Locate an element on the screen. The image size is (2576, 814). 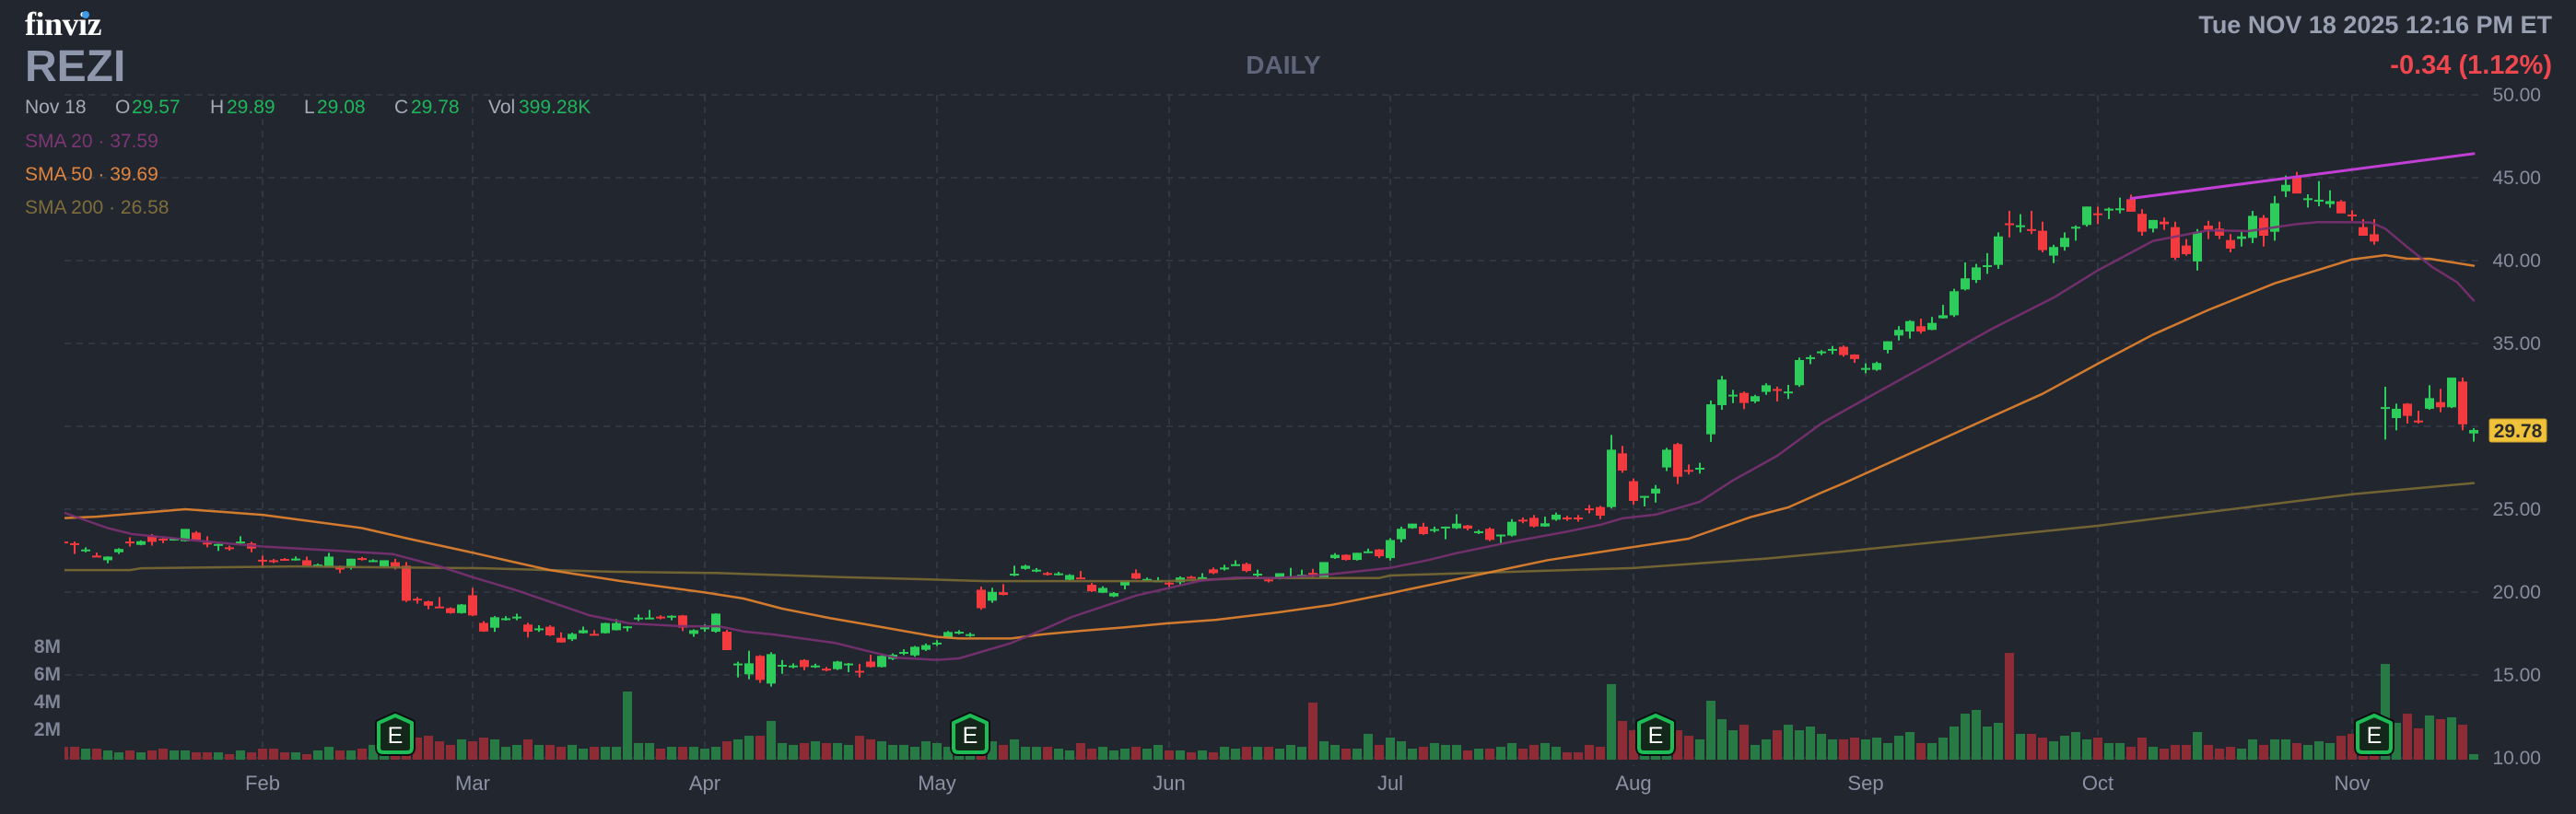
sma200-legend: SMA 200 · 26.58 is located at coordinates (97, 207).